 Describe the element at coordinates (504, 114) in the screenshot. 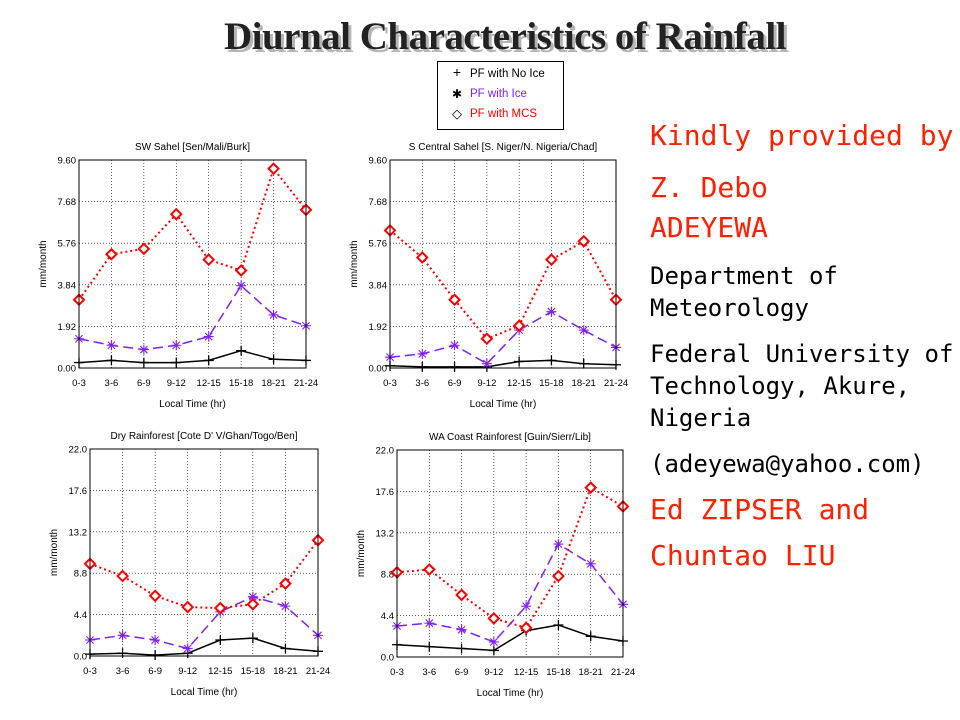

I see `legend-label-mcs: PF with MCS` at that location.